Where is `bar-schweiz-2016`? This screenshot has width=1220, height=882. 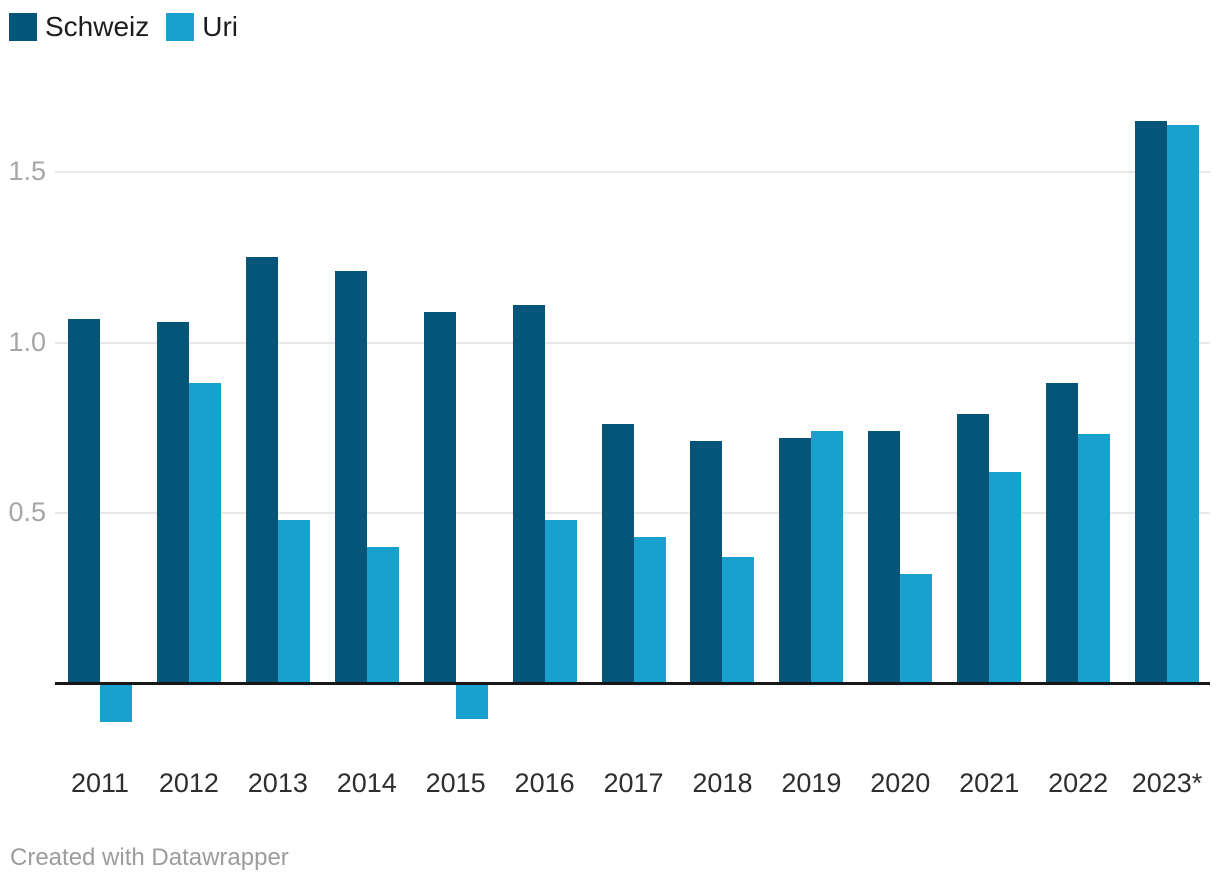 bar-schweiz-2016 is located at coordinates (528, 494).